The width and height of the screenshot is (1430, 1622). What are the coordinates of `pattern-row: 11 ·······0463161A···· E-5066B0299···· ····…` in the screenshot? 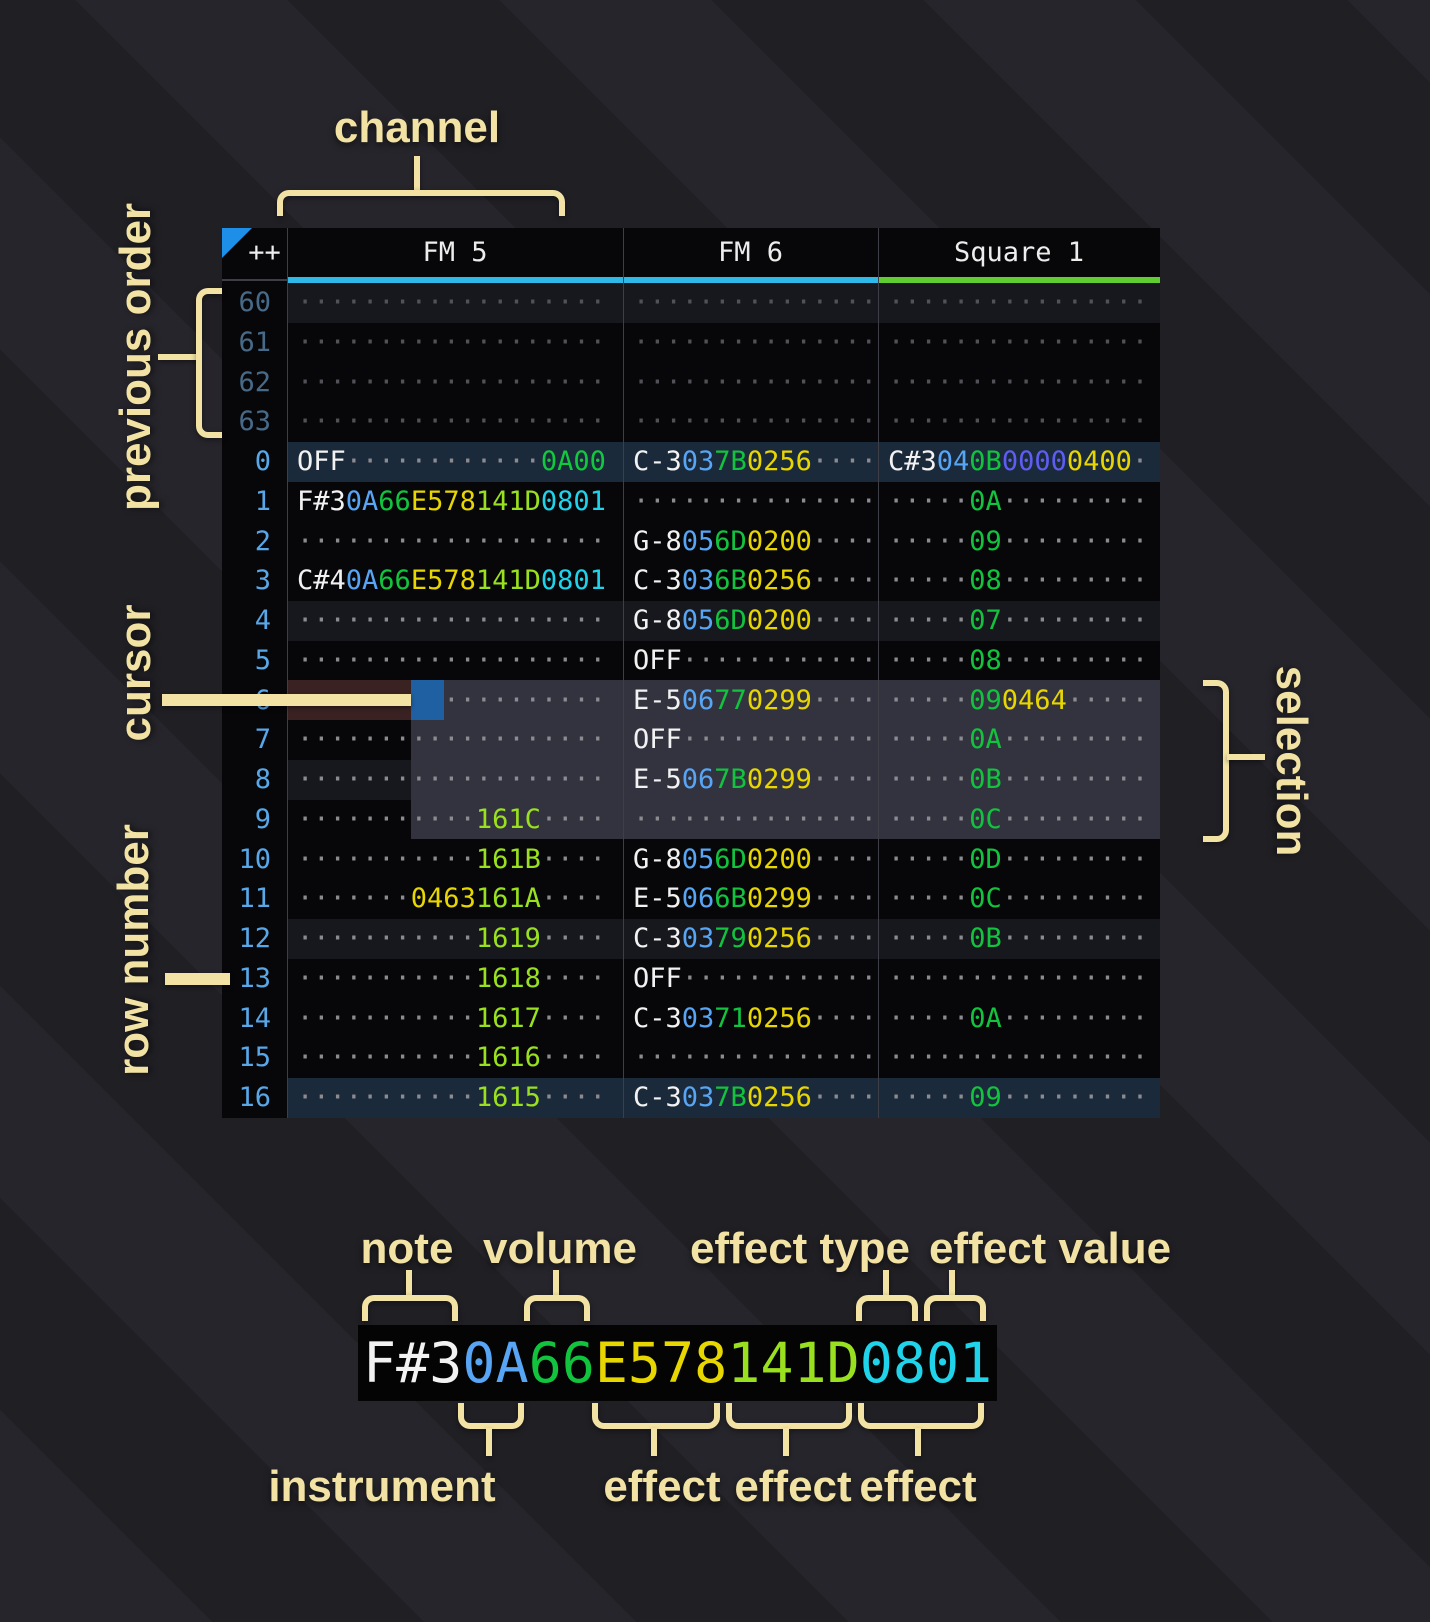 It's located at (691, 899).